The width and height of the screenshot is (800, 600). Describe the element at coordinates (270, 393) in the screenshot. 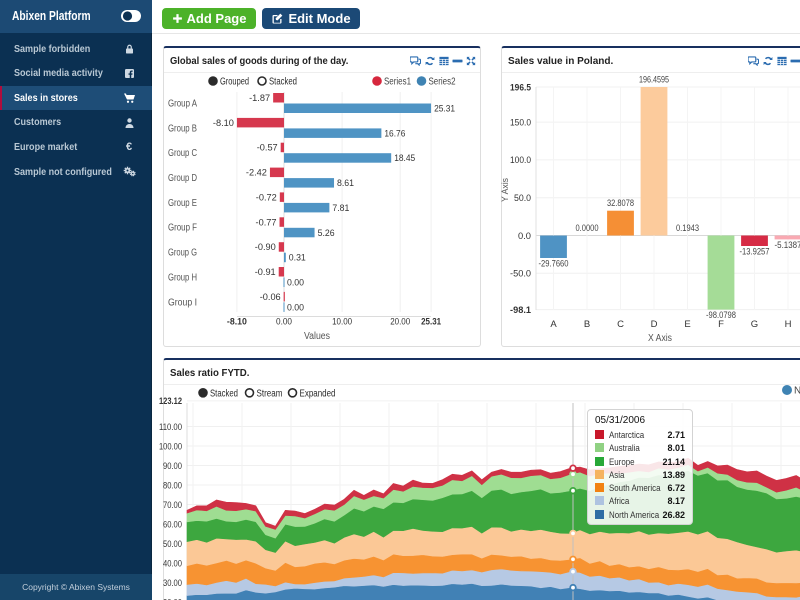

I see `svg-text: Stream` at that location.